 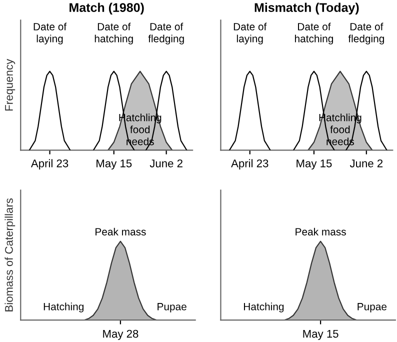 What do you see at coordinates (306, 8) in the screenshot?
I see `chart-title: Mismatch (Today)` at bounding box center [306, 8].